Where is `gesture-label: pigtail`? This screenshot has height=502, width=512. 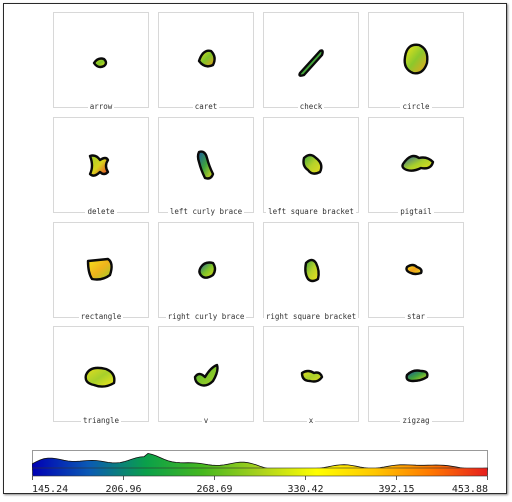 gesture-label: pigtail is located at coordinates (416, 211).